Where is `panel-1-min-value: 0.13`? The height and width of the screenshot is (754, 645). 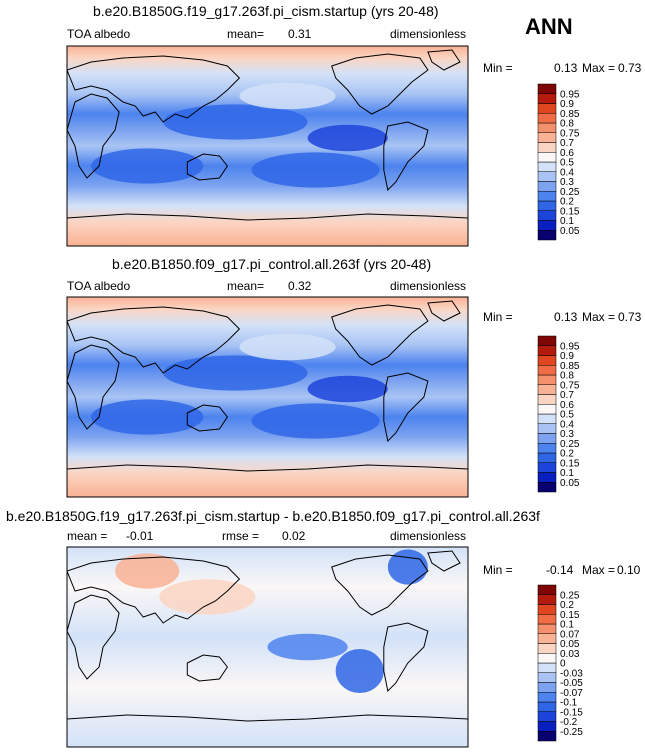
panel-1-min-value: 0.13 is located at coordinates (566, 68).